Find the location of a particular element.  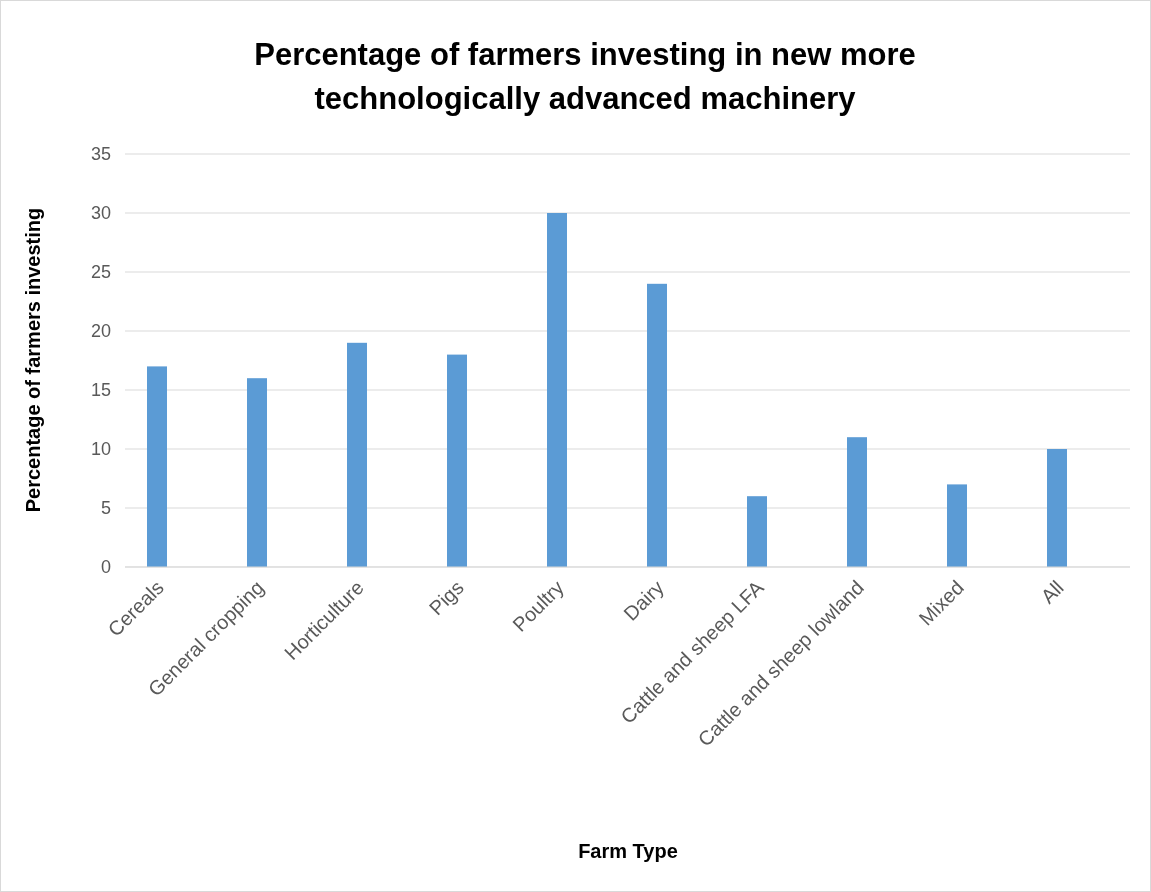

chart-title: Percentage of farmers investing in new more technologically advanced machinery is located at coordinates (585, 76).